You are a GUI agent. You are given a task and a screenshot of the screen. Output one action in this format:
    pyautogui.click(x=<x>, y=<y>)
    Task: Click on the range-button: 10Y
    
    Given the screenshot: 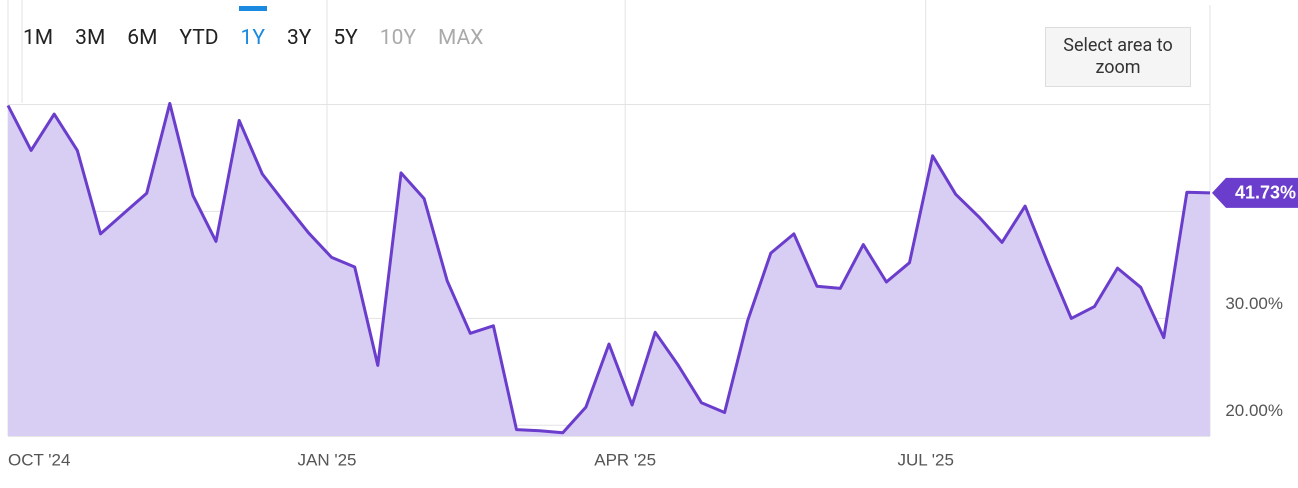 What is the action you would take?
    pyautogui.click(x=398, y=38)
    